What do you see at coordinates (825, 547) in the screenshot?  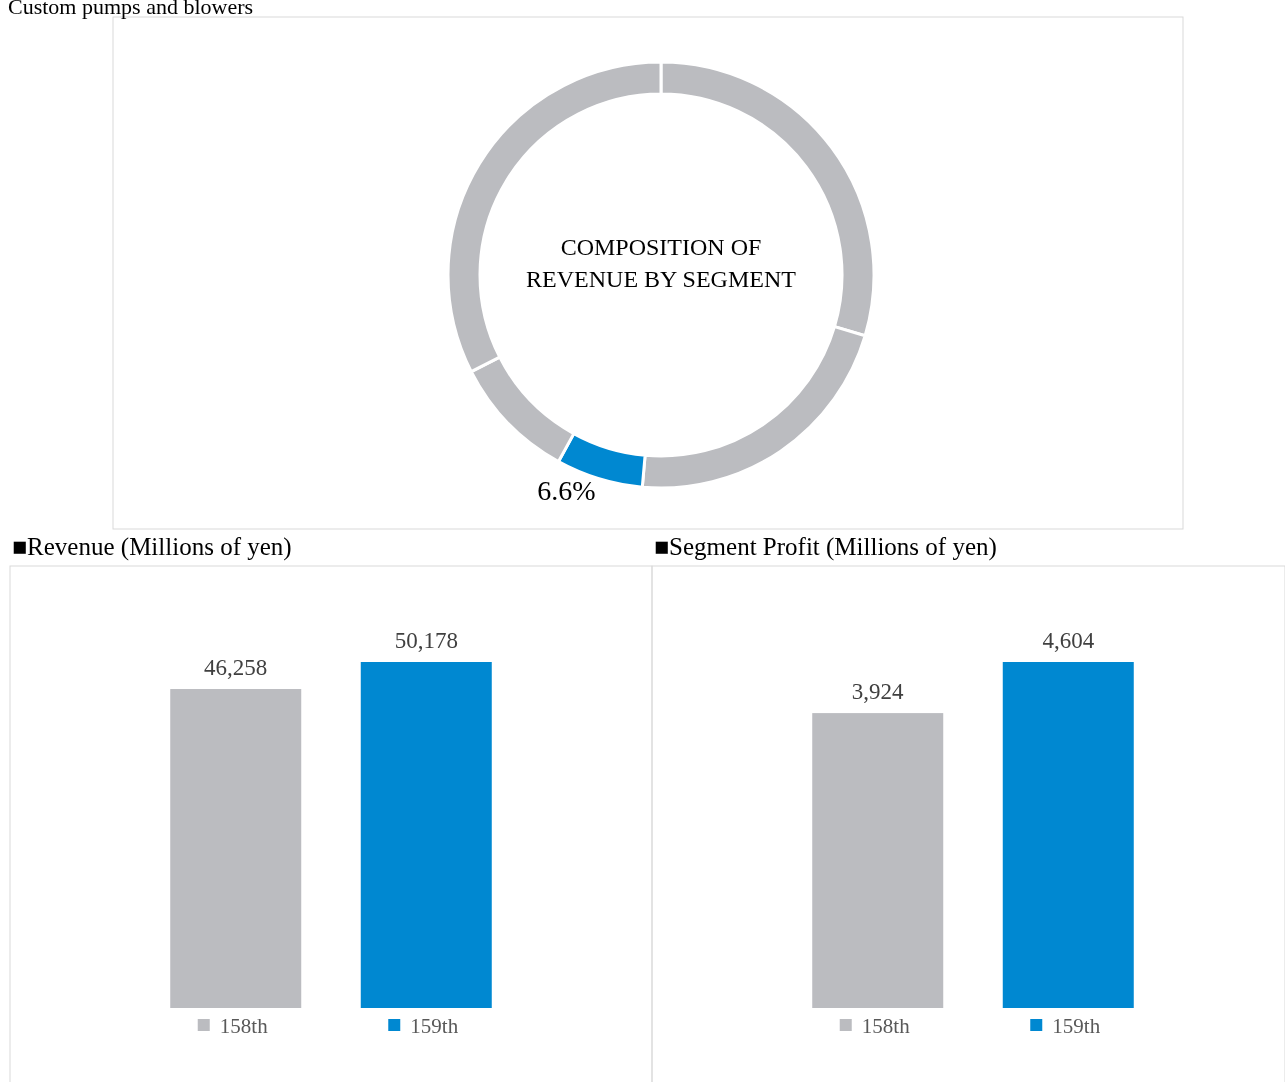 I see `chart-title: ■Segment Profit (Millions of yen)` at bounding box center [825, 547].